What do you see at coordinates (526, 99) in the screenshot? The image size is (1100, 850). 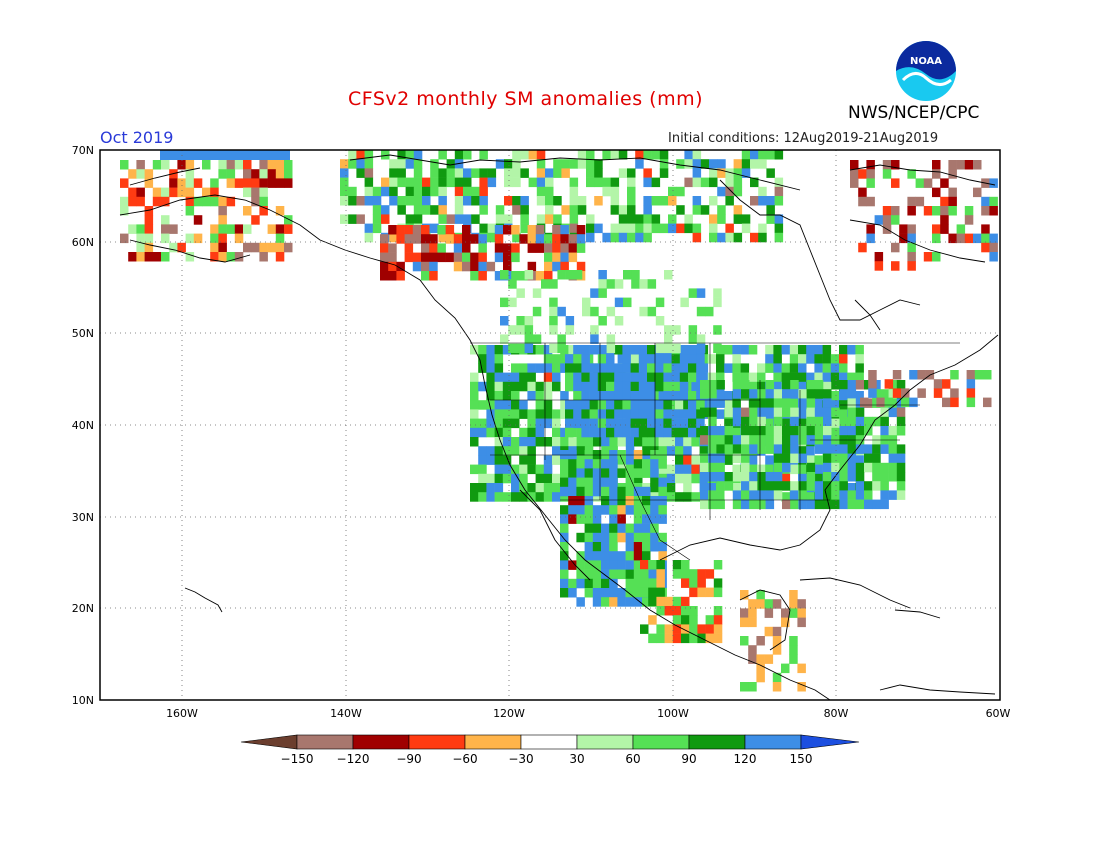 I see `map-title: CFSv2 monthly SM anomalies (mm)` at bounding box center [526, 99].